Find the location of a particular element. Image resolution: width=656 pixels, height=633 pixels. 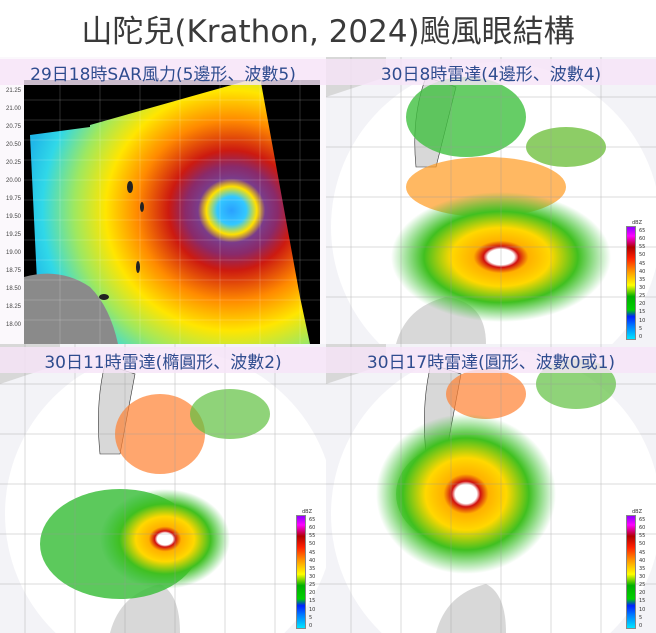

panel-caption: 29日18時SAR風力(5邊形、波數5) is located at coordinates (163, 72).